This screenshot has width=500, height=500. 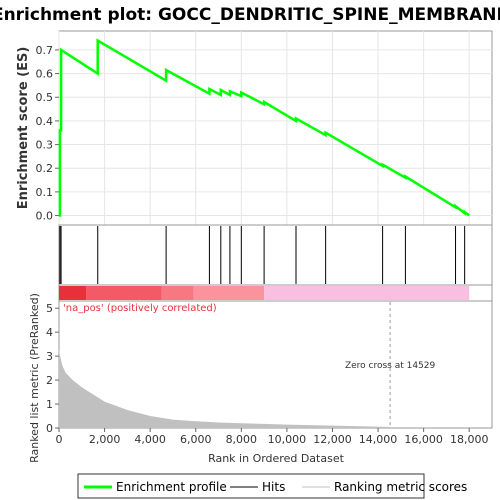 I want to click on positive-correlation-label: 'na_pos' (positively correlated), so click(x=140, y=308).